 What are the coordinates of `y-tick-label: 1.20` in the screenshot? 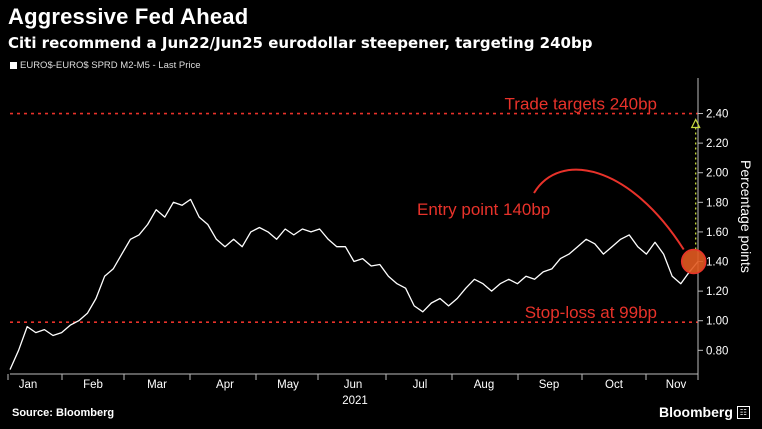 It's located at (717, 292).